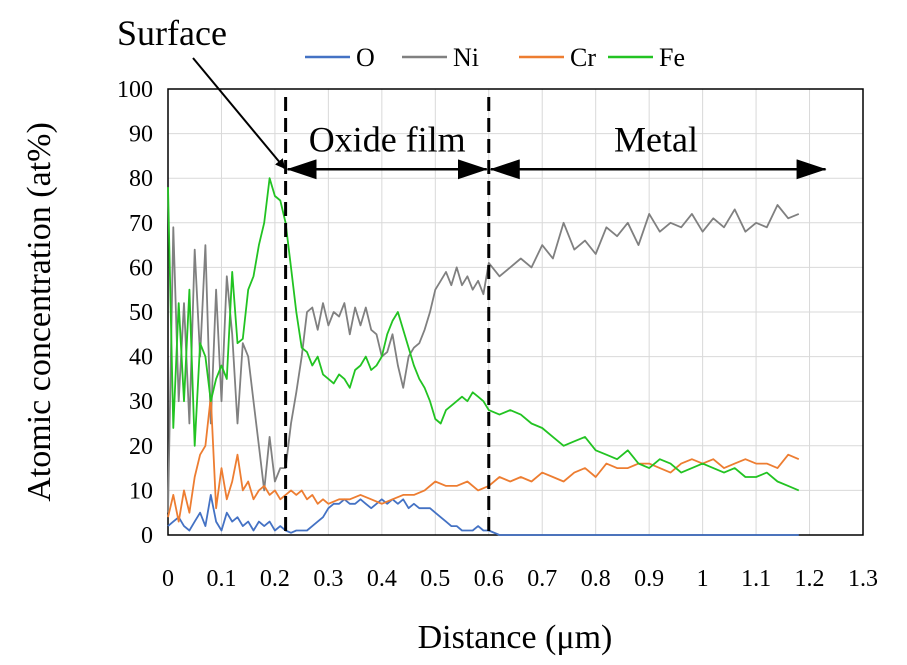  What do you see at coordinates (435, 579) in the screenshot?
I see `x-tick-label: 0.5` at bounding box center [435, 579].